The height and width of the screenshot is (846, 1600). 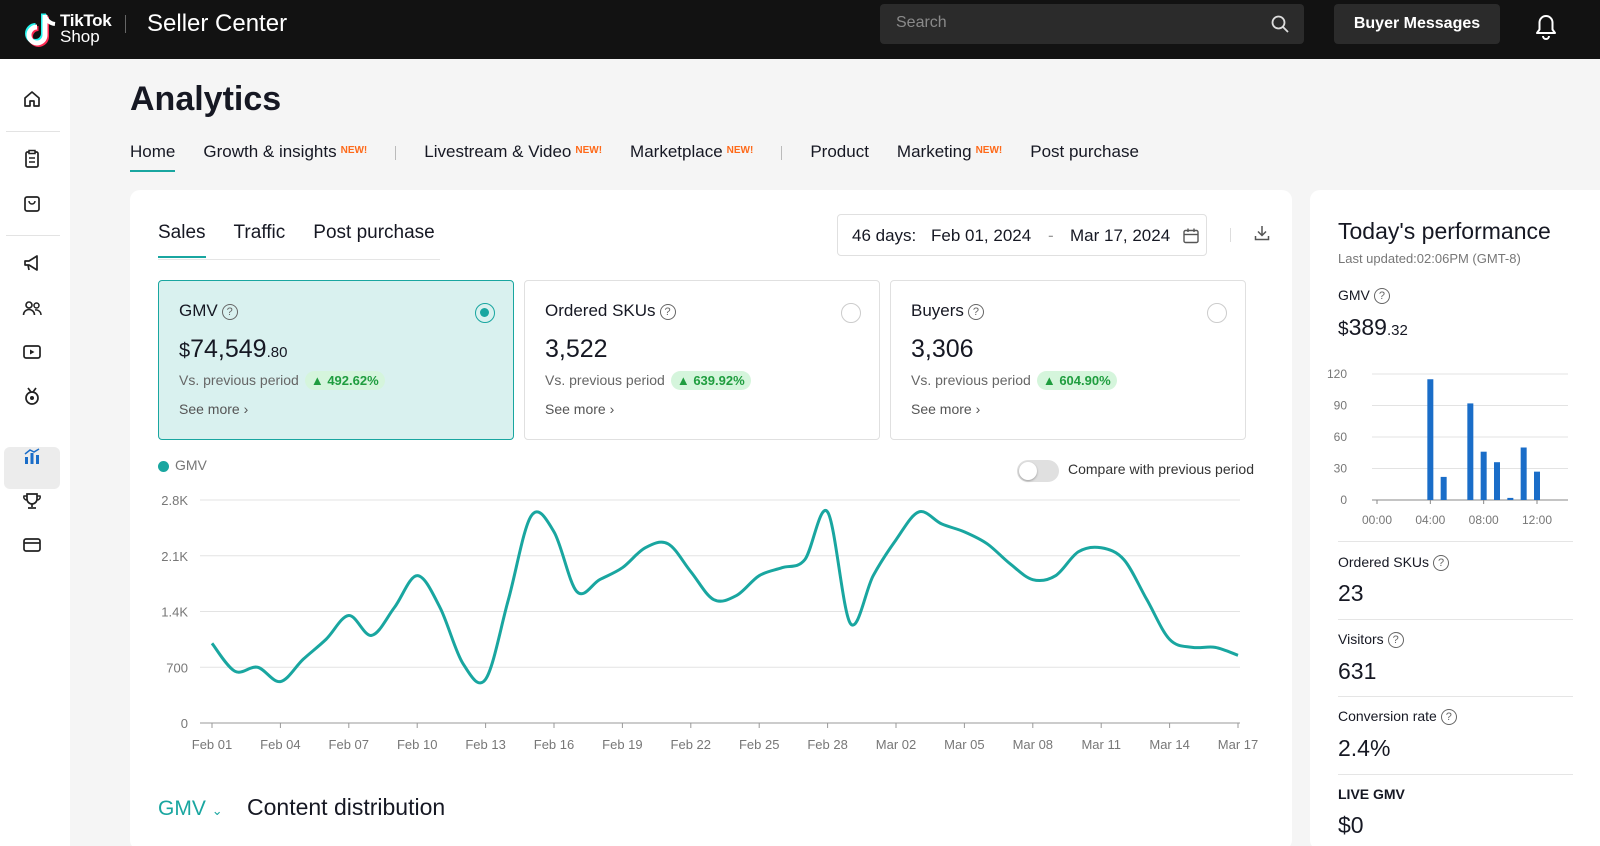 What do you see at coordinates (182, 240) in the screenshot?
I see `tab-sales: Sales` at bounding box center [182, 240].